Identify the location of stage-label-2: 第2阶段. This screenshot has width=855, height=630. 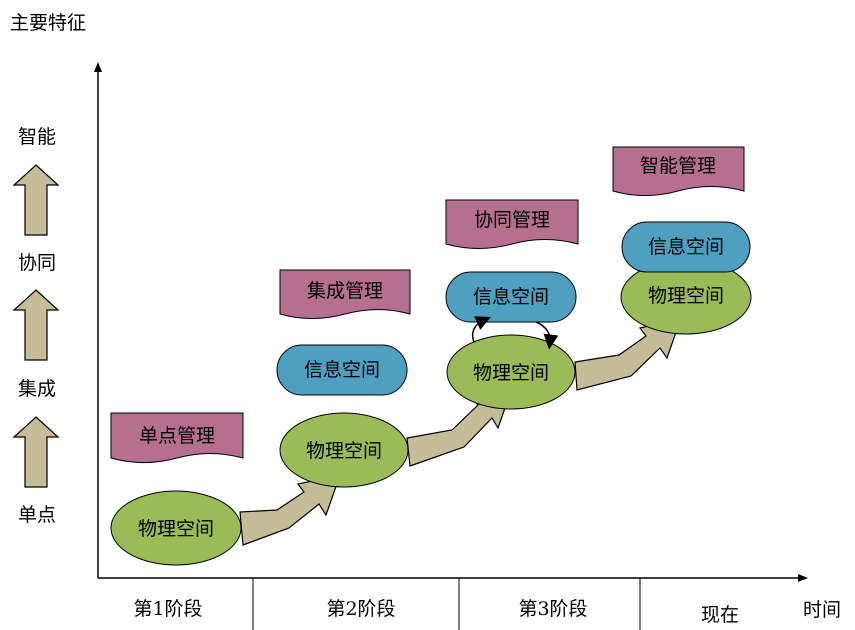
(361, 609).